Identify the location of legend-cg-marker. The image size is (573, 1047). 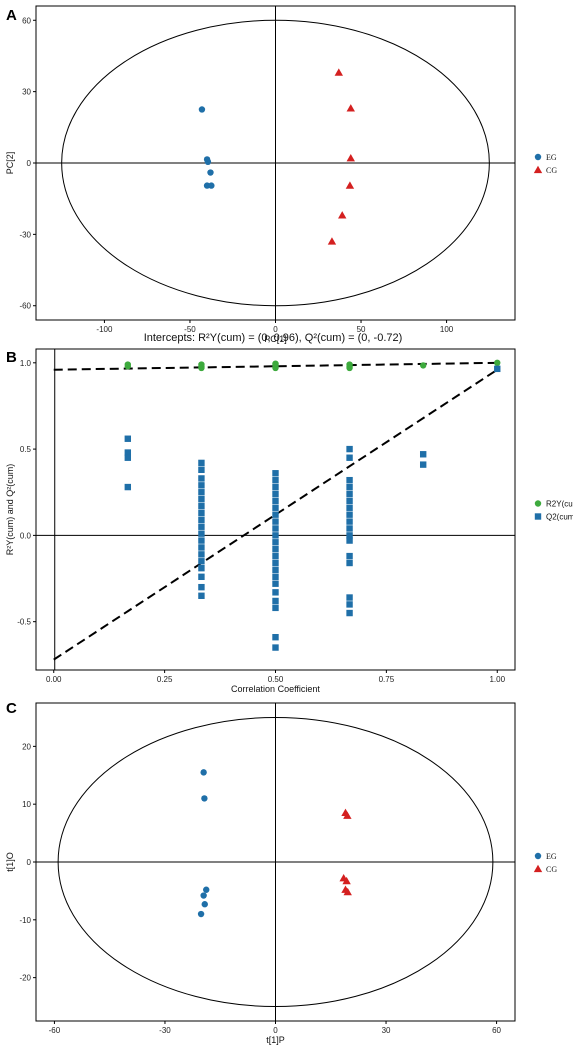
(538, 868).